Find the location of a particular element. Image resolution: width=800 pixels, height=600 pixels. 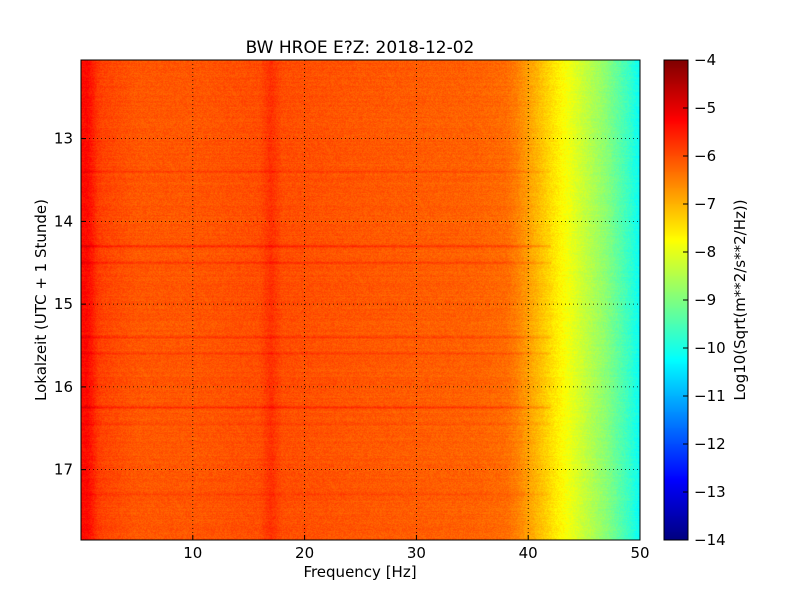

colorbar-tick-label: −13 is located at coordinates (710, 492).